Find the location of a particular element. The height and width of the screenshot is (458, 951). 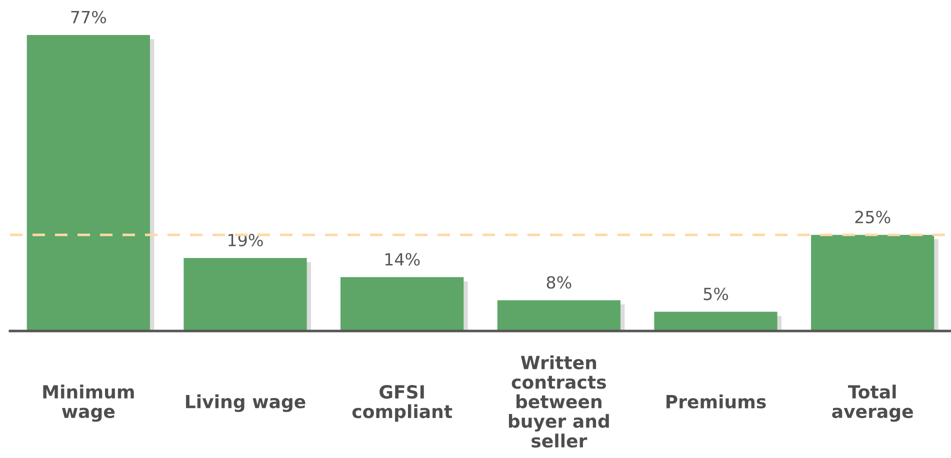

data-label: 77% is located at coordinates (88, 17).